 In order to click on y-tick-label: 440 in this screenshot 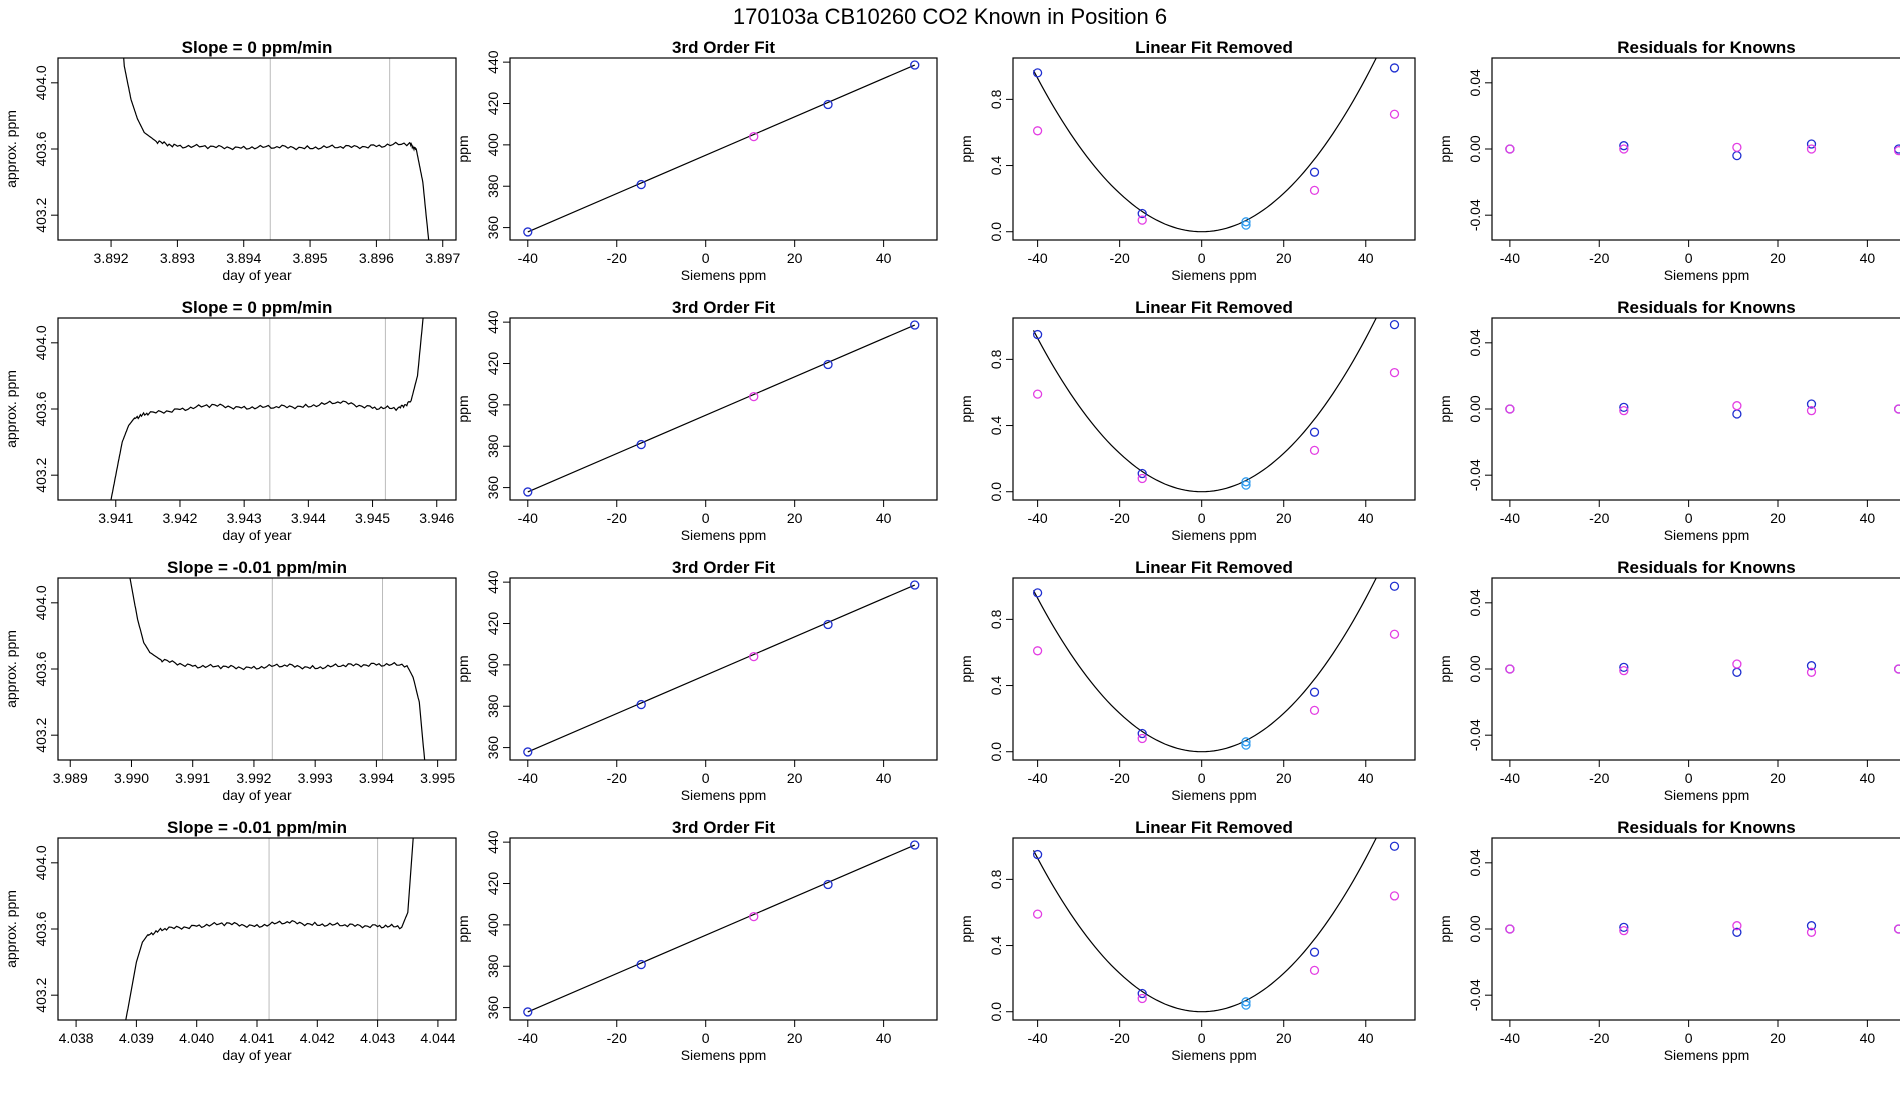, I will do `click(493, 842)`.